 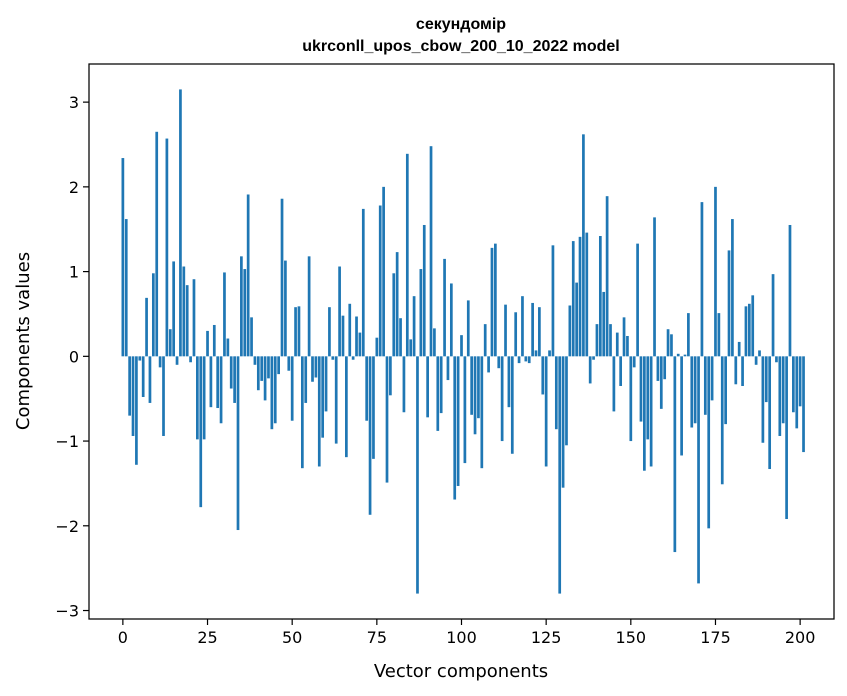 What do you see at coordinates (74, 102) in the screenshot?
I see `y-tick-label: 3` at bounding box center [74, 102].